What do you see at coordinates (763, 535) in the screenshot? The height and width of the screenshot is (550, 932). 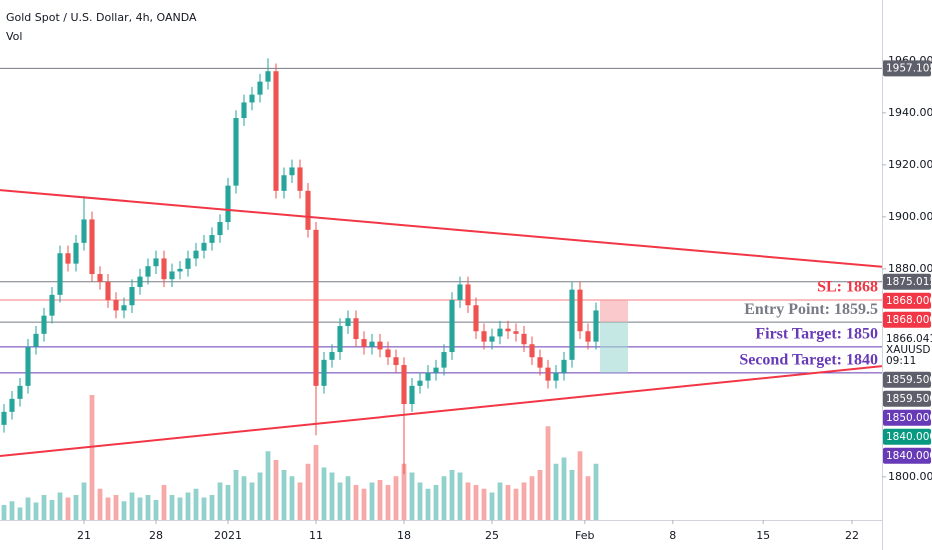 I see `x-tick-label: 15` at bounding box center [763, 535].